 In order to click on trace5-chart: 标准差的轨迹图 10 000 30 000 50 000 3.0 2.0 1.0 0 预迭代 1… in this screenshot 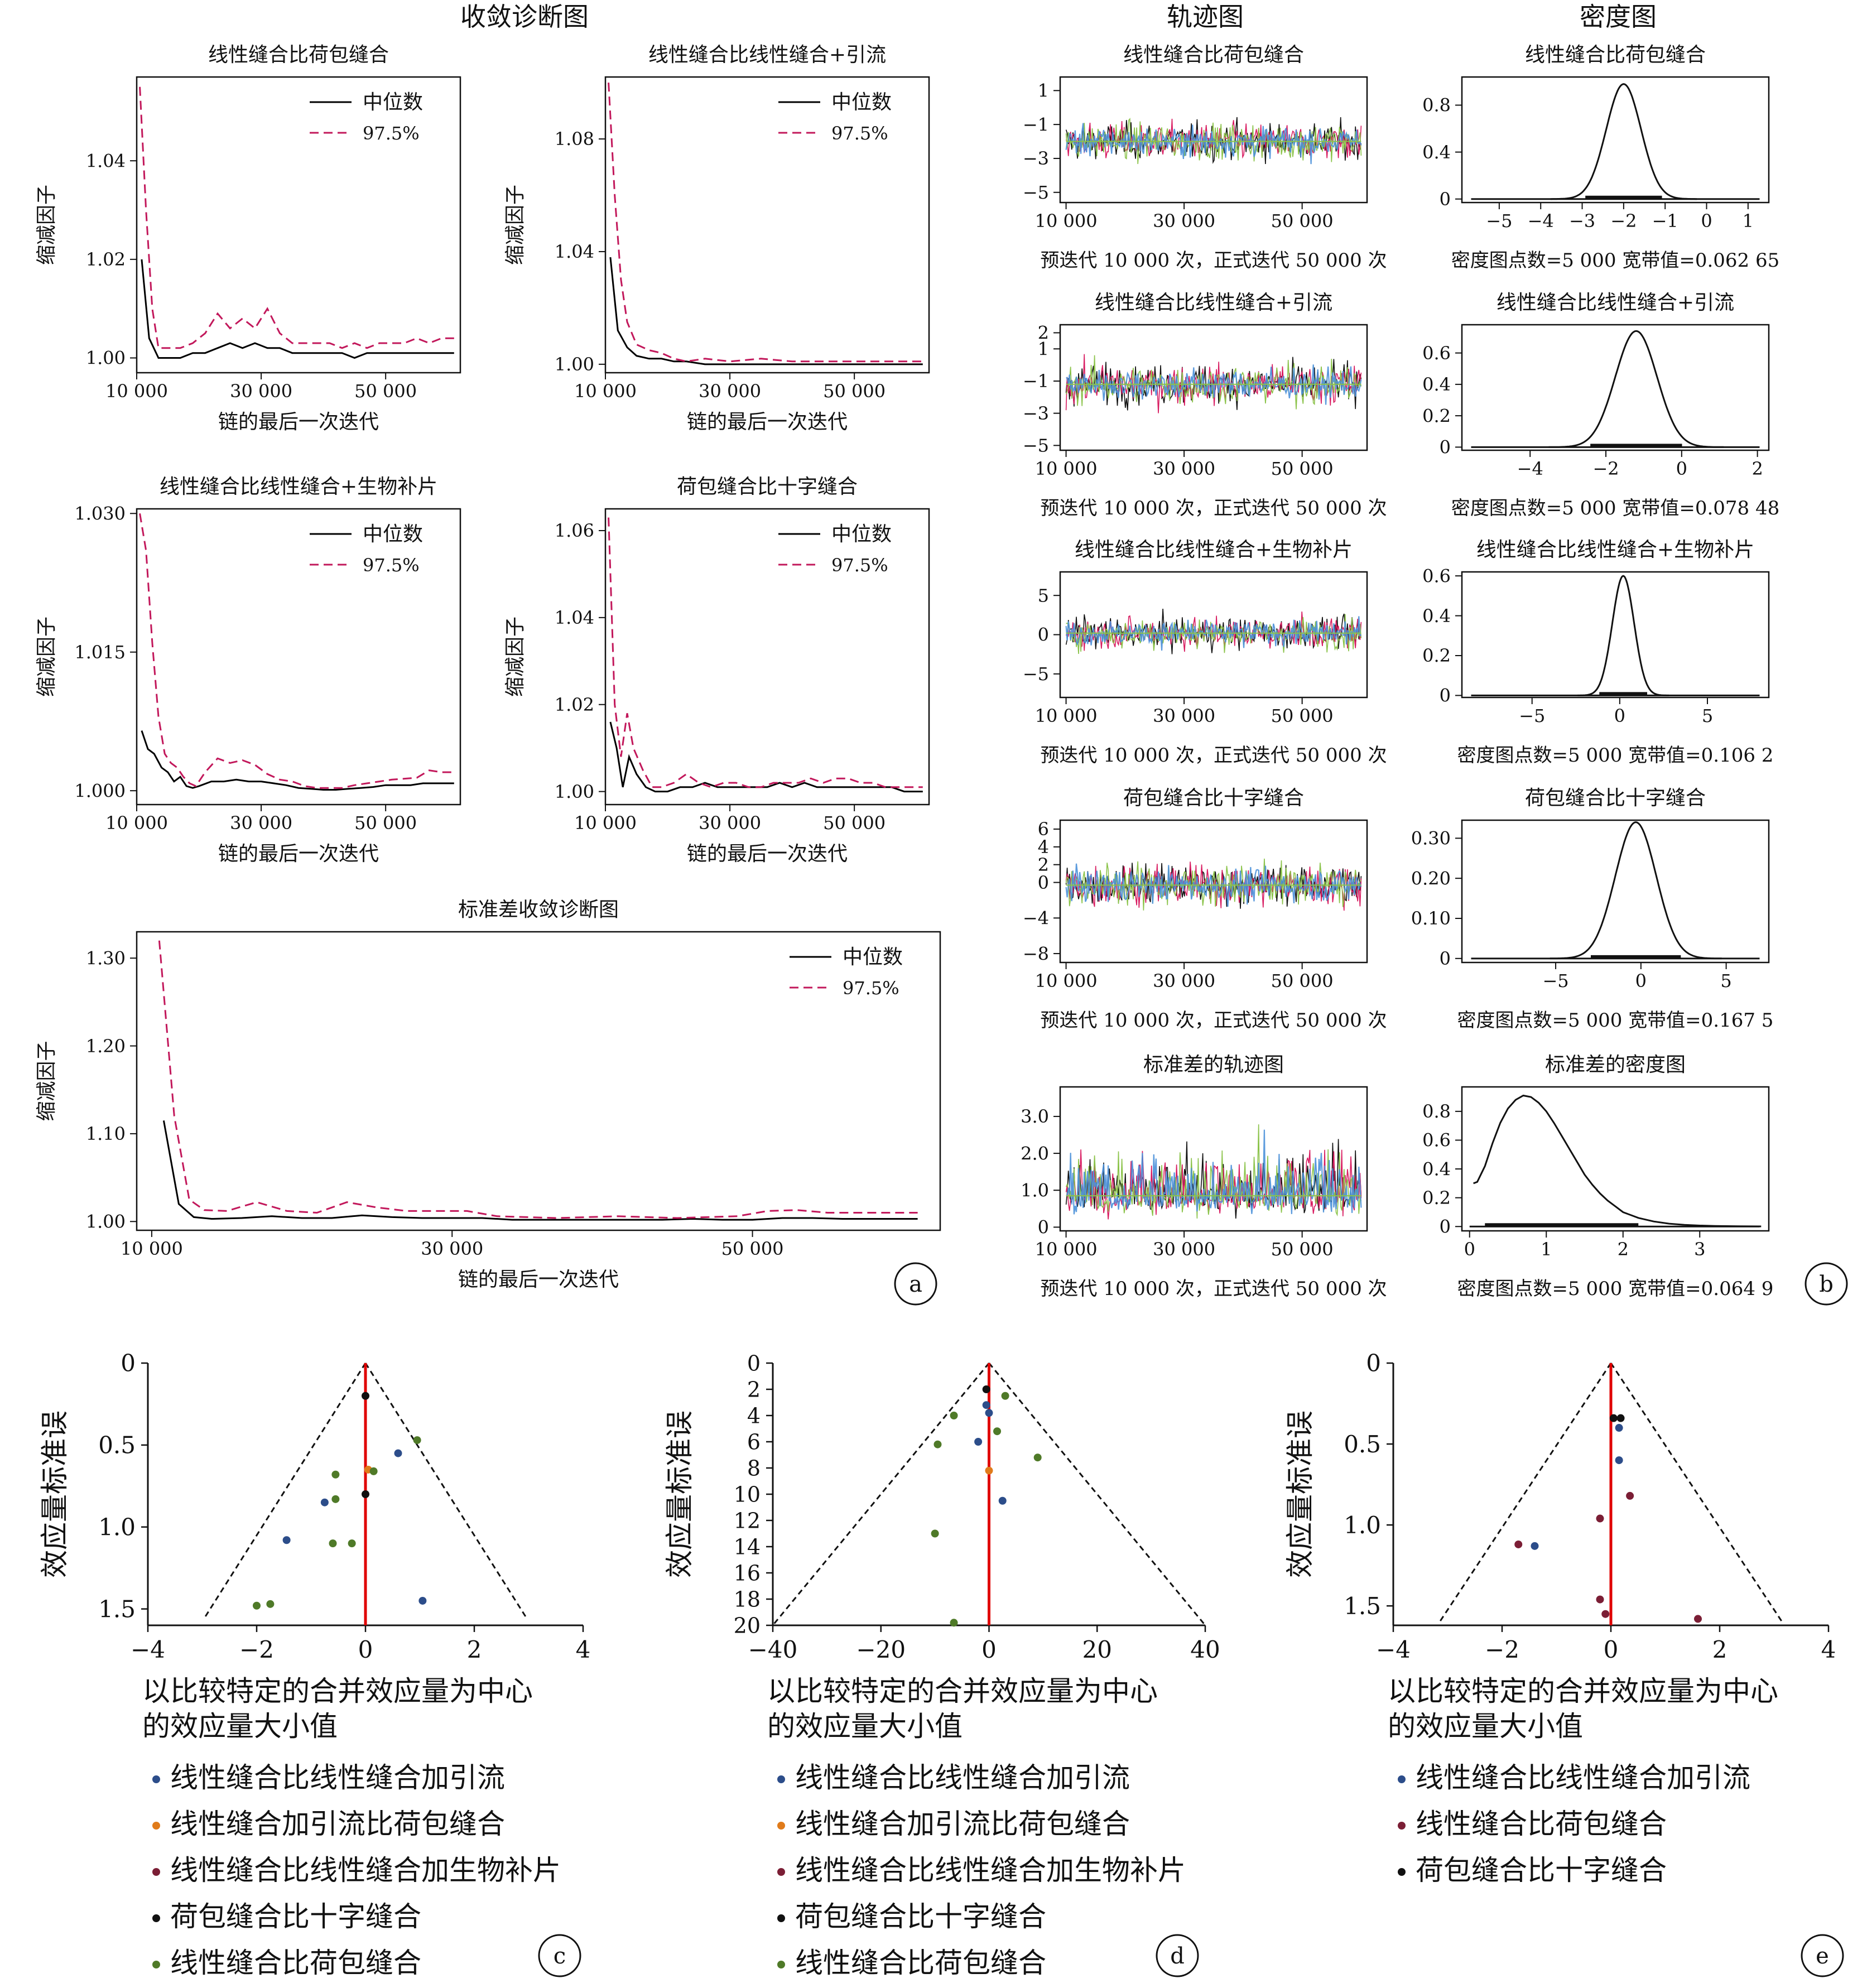, I will do `click(1204, 1176)`.